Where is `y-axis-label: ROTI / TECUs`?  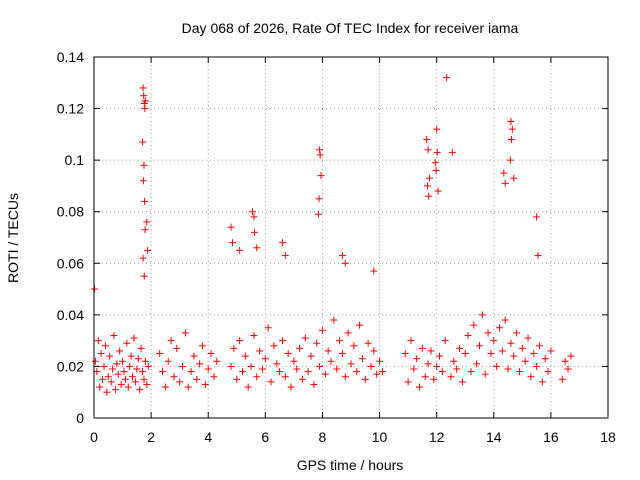
y-axis-label: ROTI / TECUs is located at coordinates (13, 238).